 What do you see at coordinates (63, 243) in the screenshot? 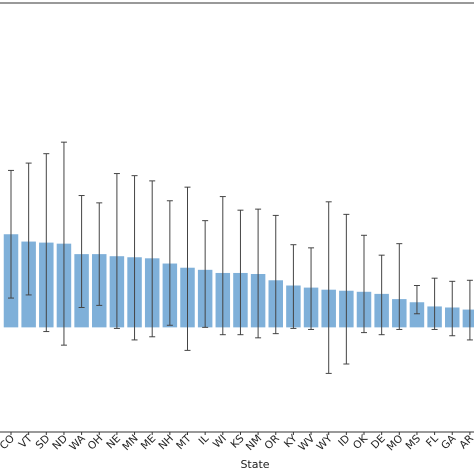
I see `error-bar-ND` at bounding box center [63, 243].